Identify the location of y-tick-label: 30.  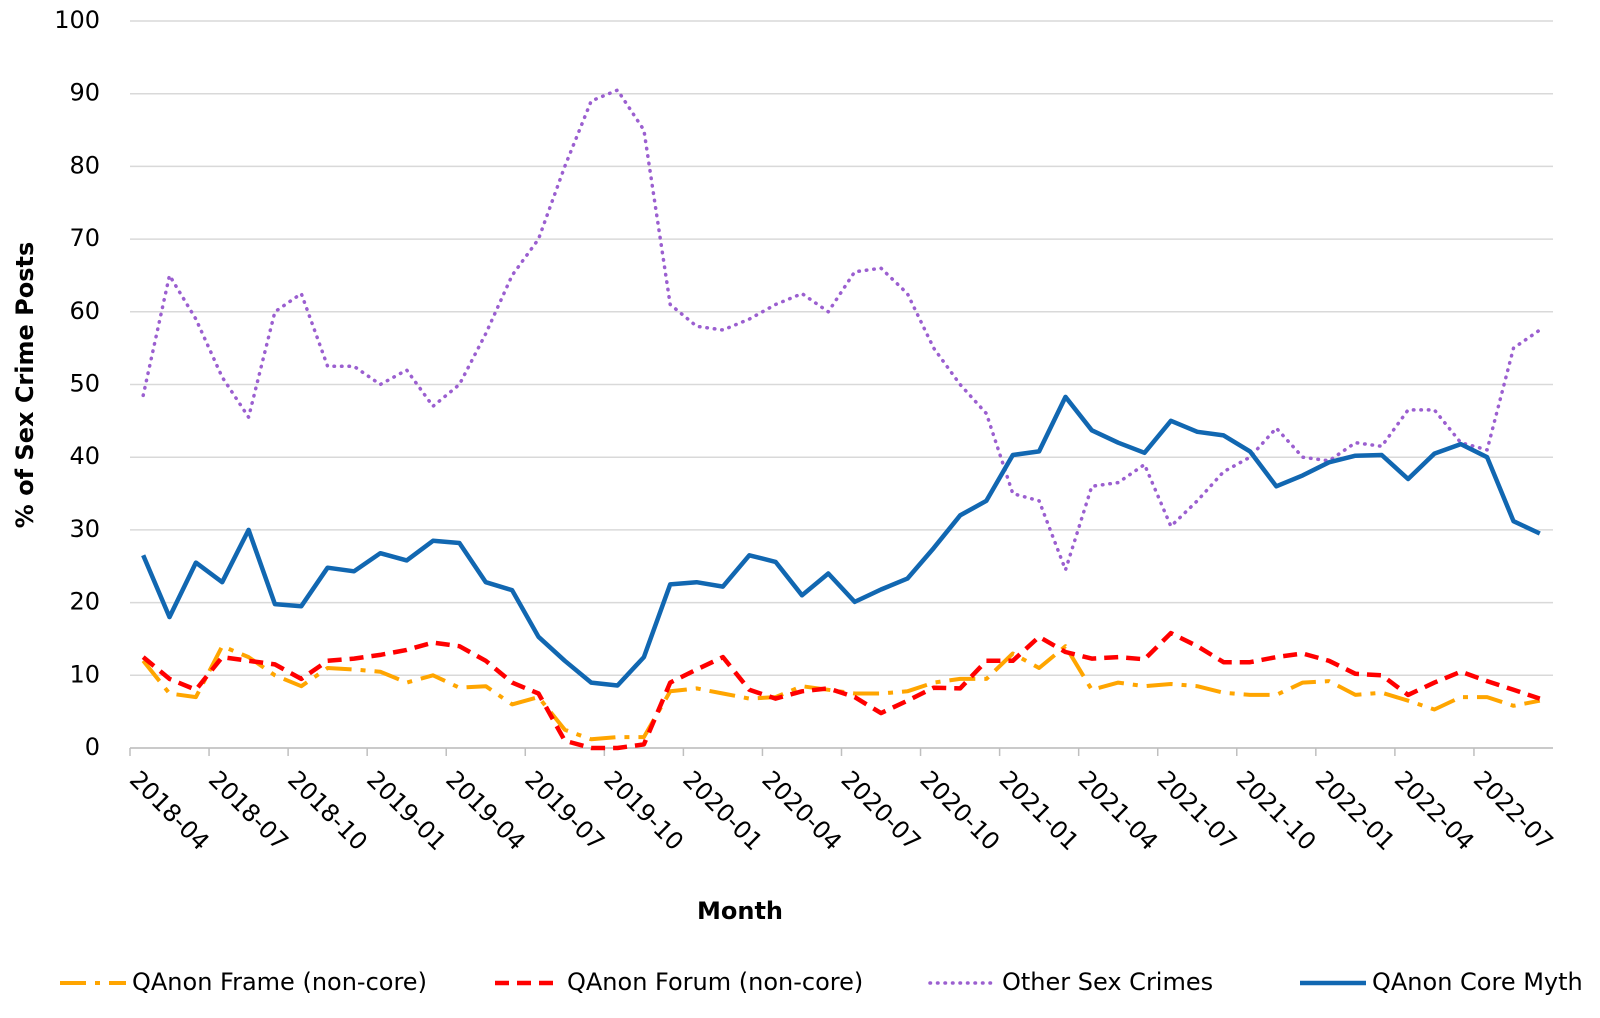
(84, 529).